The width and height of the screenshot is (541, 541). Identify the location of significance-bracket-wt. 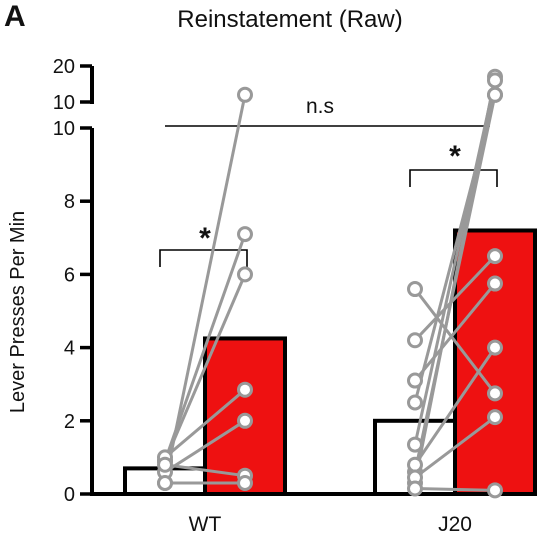
(203, 258).